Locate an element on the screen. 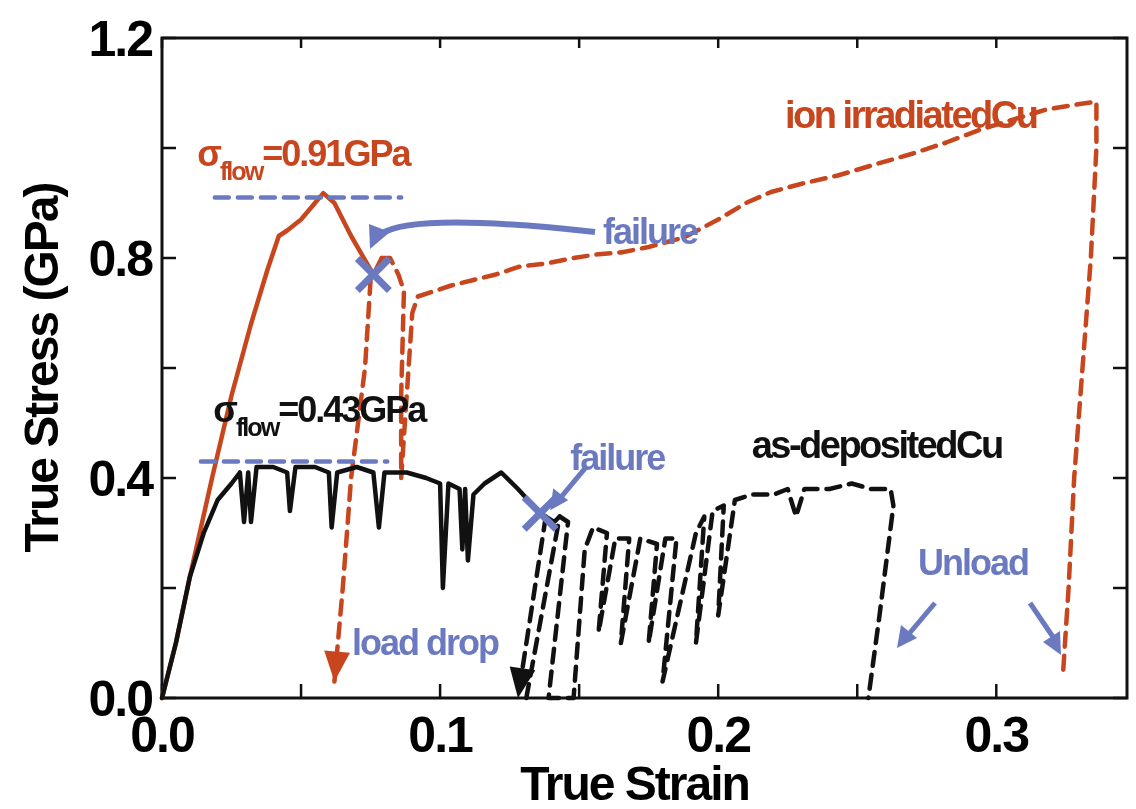 The image size is (1136, 809). x-tick-label: 0.3 is located at coordinates (996, 735).